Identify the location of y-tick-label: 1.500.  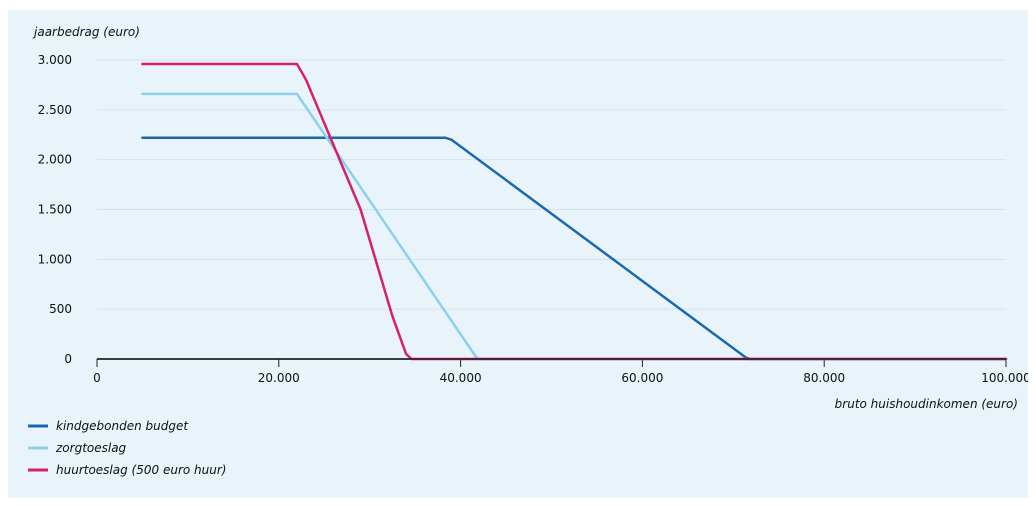
(55, 210).